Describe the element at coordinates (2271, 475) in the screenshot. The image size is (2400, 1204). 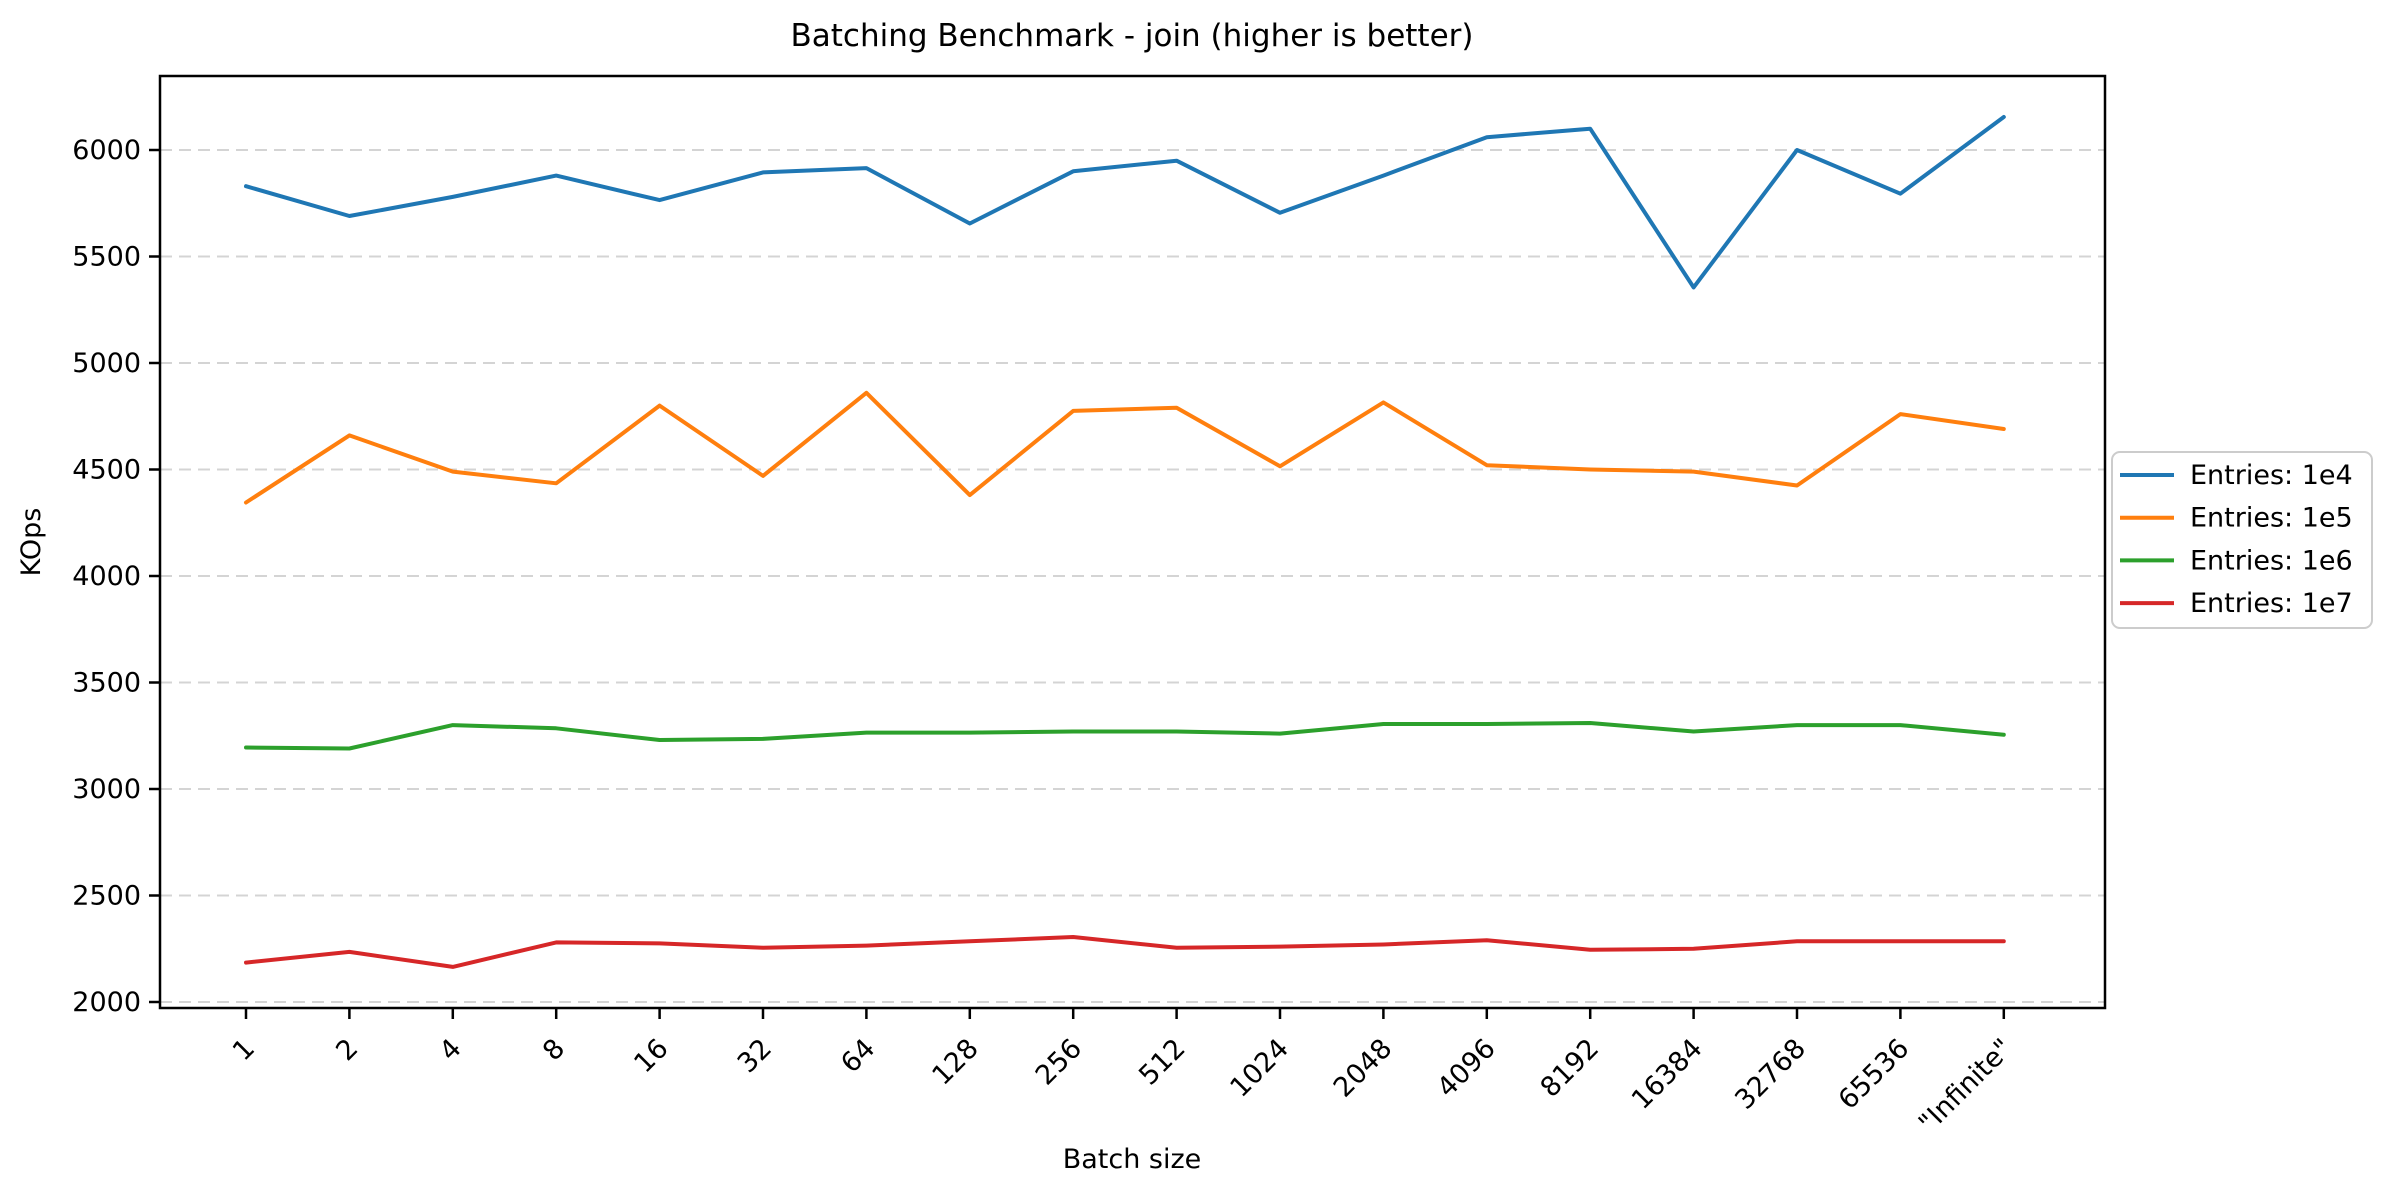
I see `legend-label-0: Entries: 1e4` at that location.